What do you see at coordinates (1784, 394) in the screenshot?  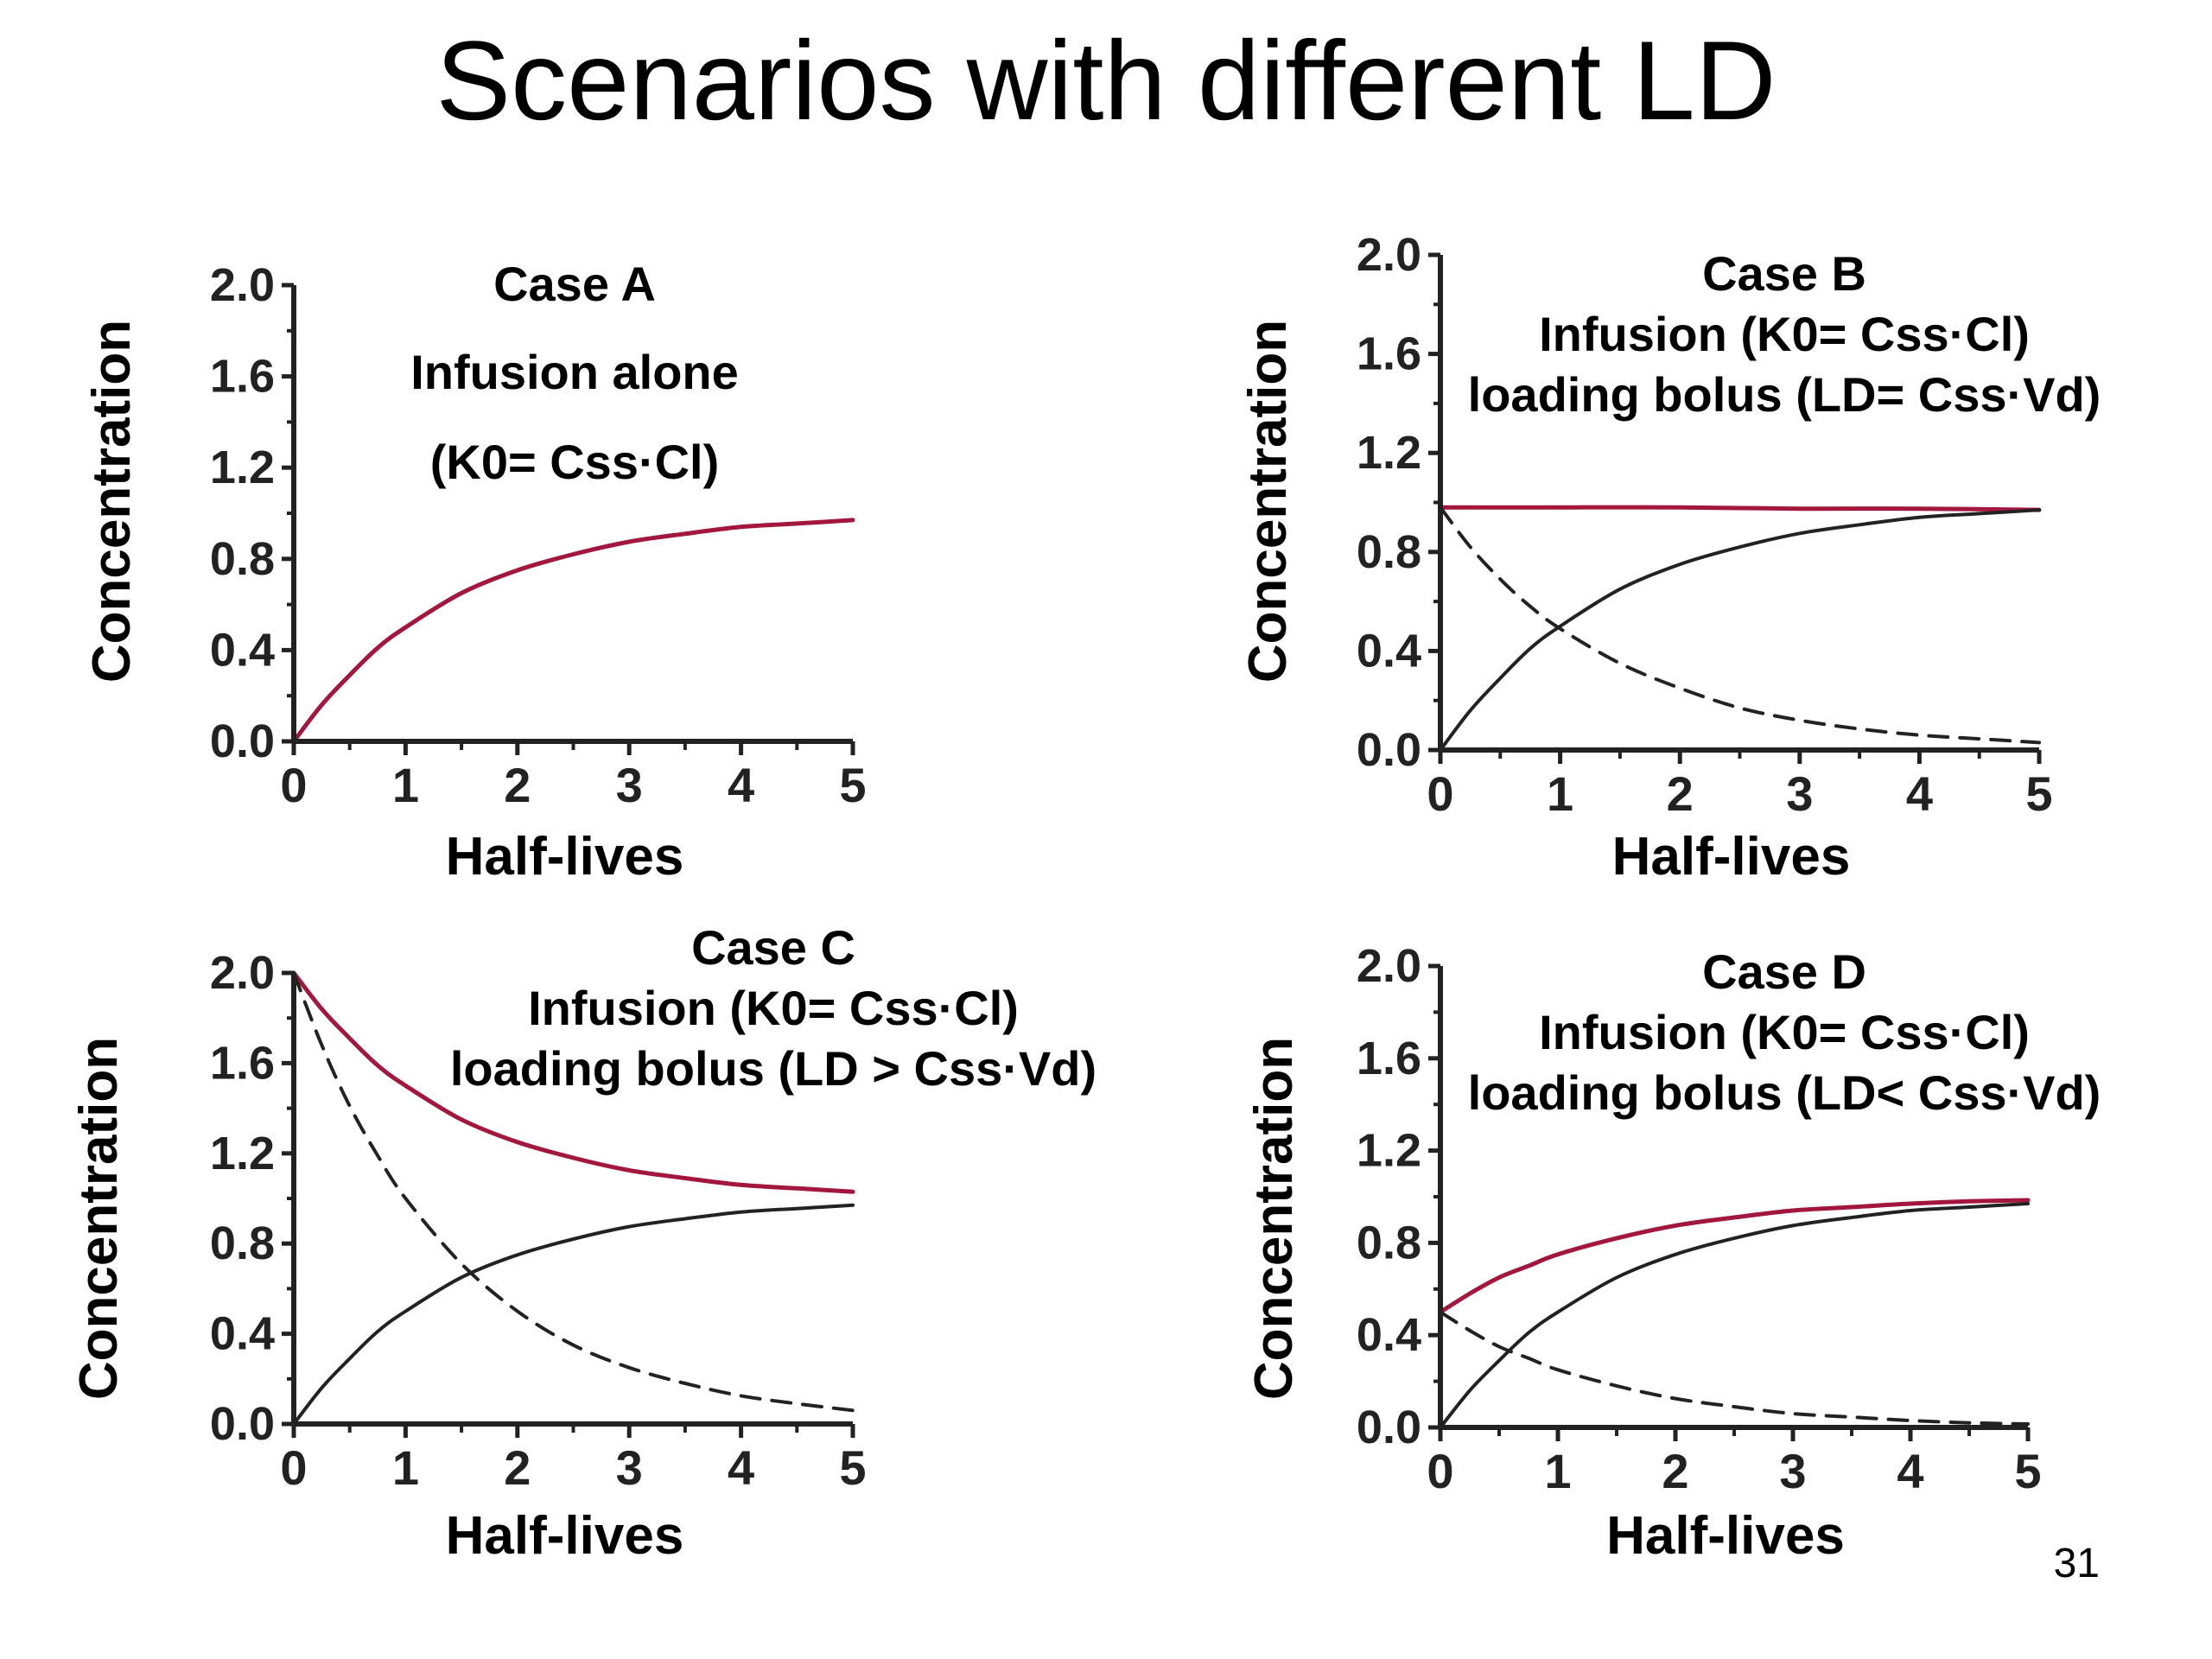 I see `case-annotation: loading bolus (LD= Css·Vd)` at bounding box center [1784, 394].